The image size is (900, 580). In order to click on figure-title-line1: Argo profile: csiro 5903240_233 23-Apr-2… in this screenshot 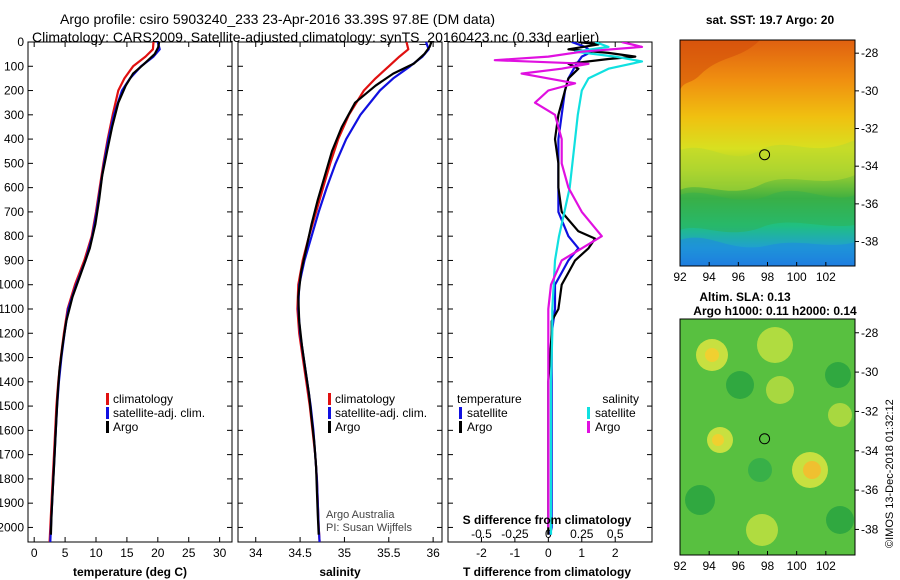, I will do `click(277, 19)`.